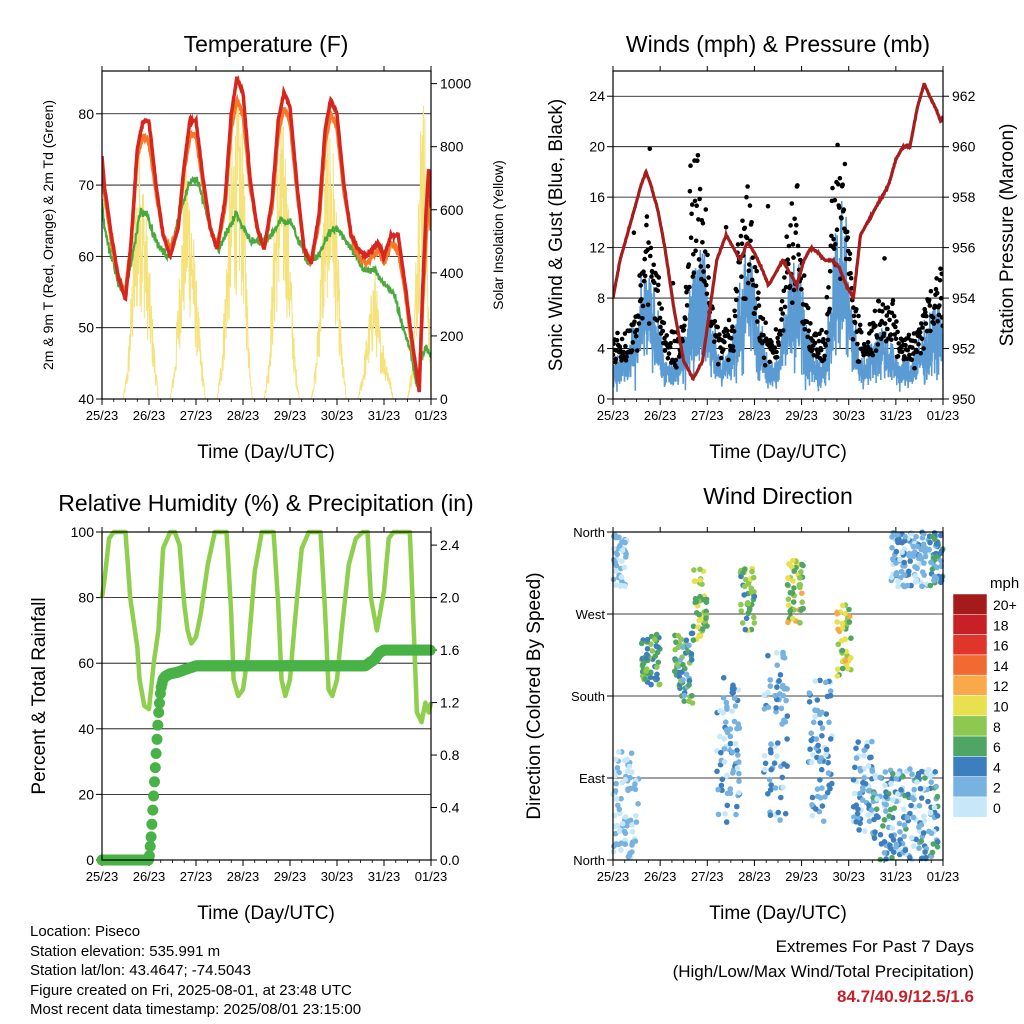 The image size is (1024, 1024). I want to click on temperature-xtick-label: 30/23, so click(337, 415).